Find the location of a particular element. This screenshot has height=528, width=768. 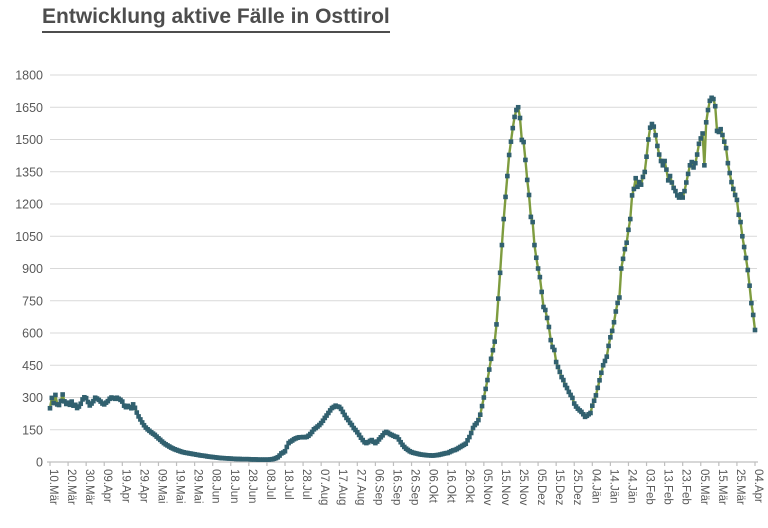

chart-title: Entwicklung aktive Fälle in Osttirol is located at coordinates (216, 19).